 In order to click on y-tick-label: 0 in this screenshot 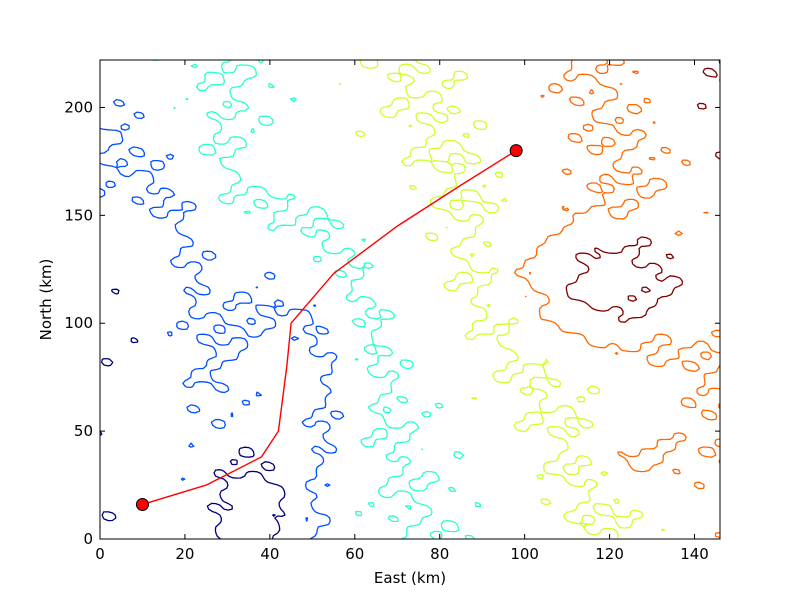, I will do `click(88, 539)`.